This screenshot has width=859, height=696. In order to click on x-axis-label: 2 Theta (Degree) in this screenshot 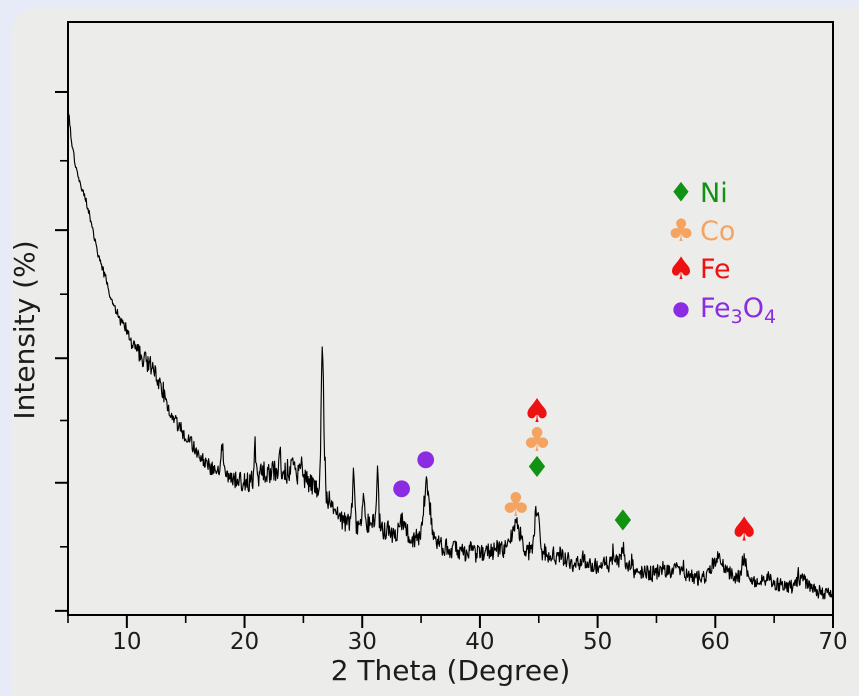, I will do `click(451, 670)`.